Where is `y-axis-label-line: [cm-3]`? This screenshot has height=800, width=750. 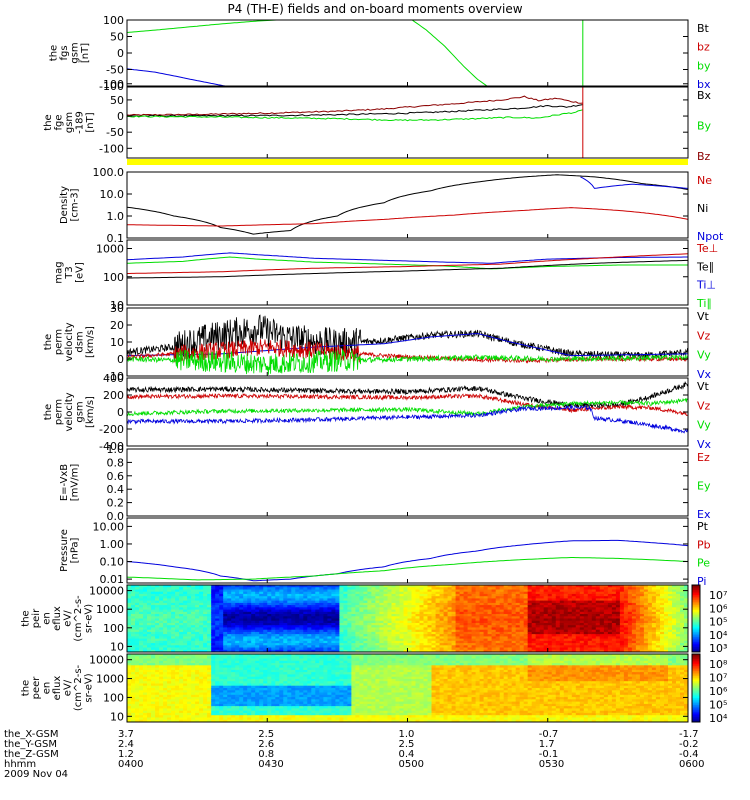
y-axis-label-line: [cm-3] is located at coordinates (74, 204).